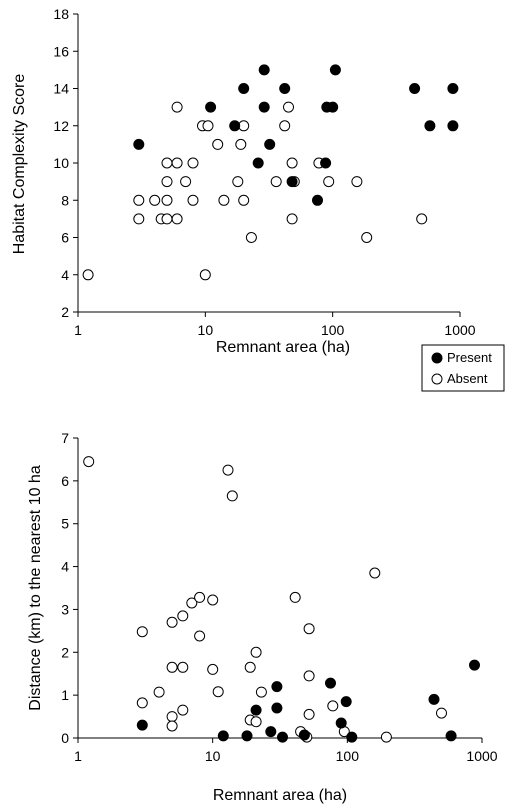  What do you see at coordinates (65, 524) in the screenshot?
I see `y-tick-label: 5` at bounding box center [65, 524].